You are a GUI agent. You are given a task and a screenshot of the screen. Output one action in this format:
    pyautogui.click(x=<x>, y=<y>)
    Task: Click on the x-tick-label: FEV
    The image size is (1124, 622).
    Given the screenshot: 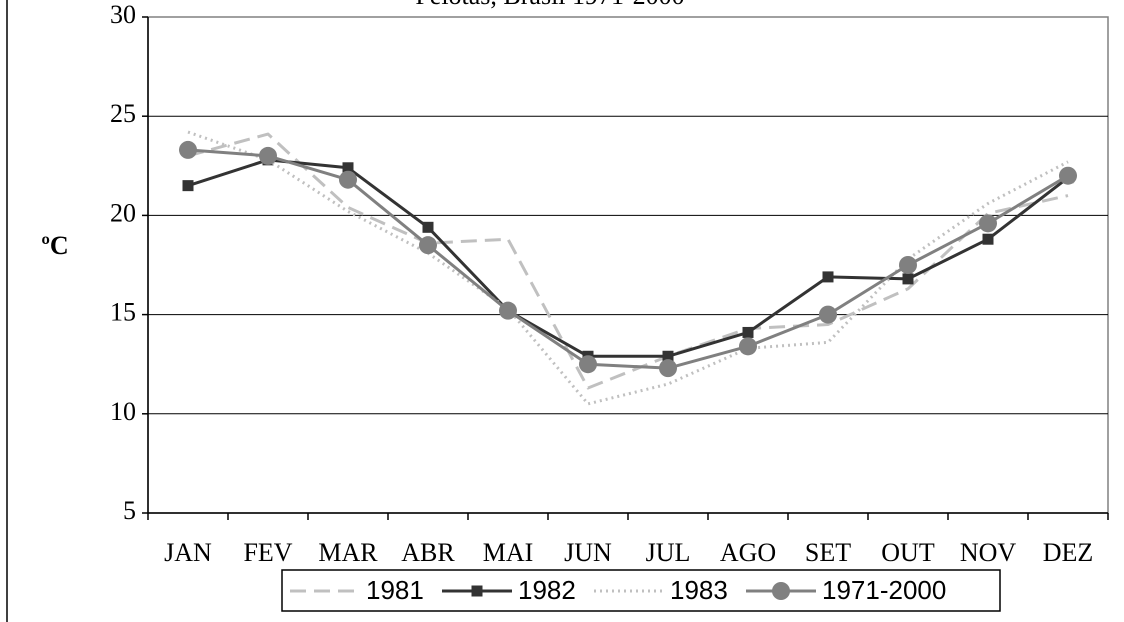 What is the action you would take?
    pyautogui.click(x=267, y=552)
    